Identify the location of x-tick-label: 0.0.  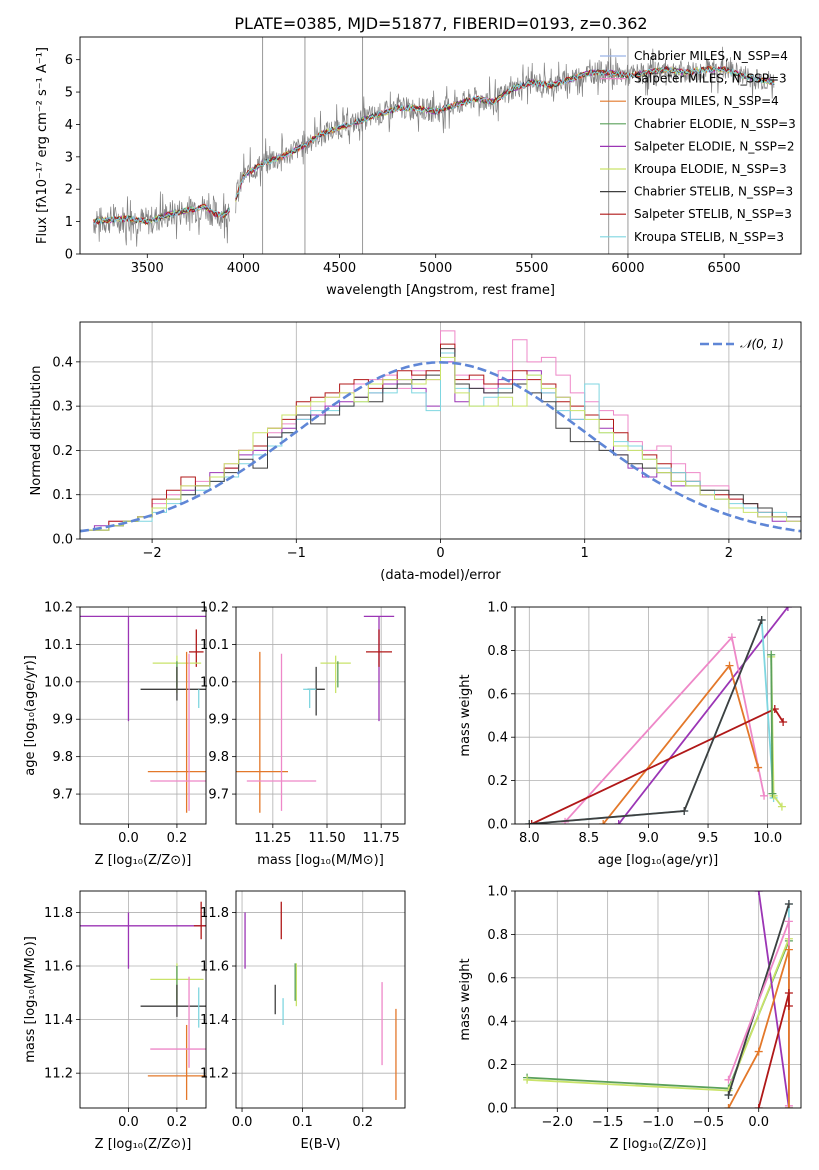
(128, 838).